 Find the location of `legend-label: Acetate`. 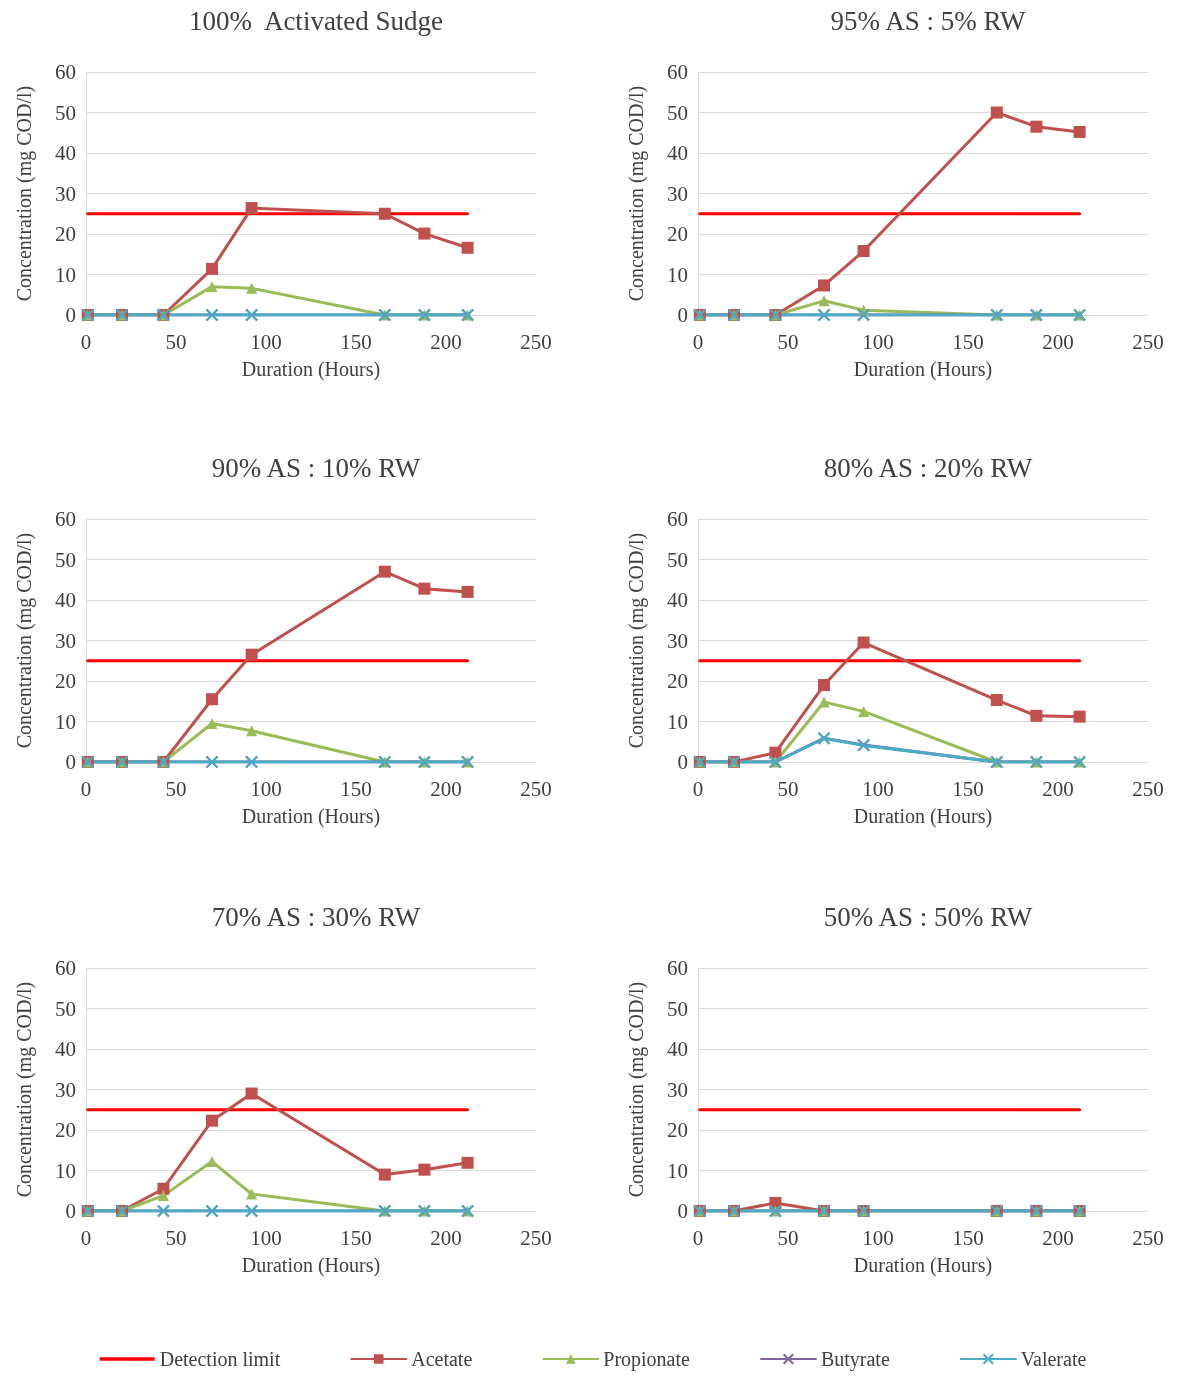

legend-label: Acetate is located at coordinates (442, 1359).